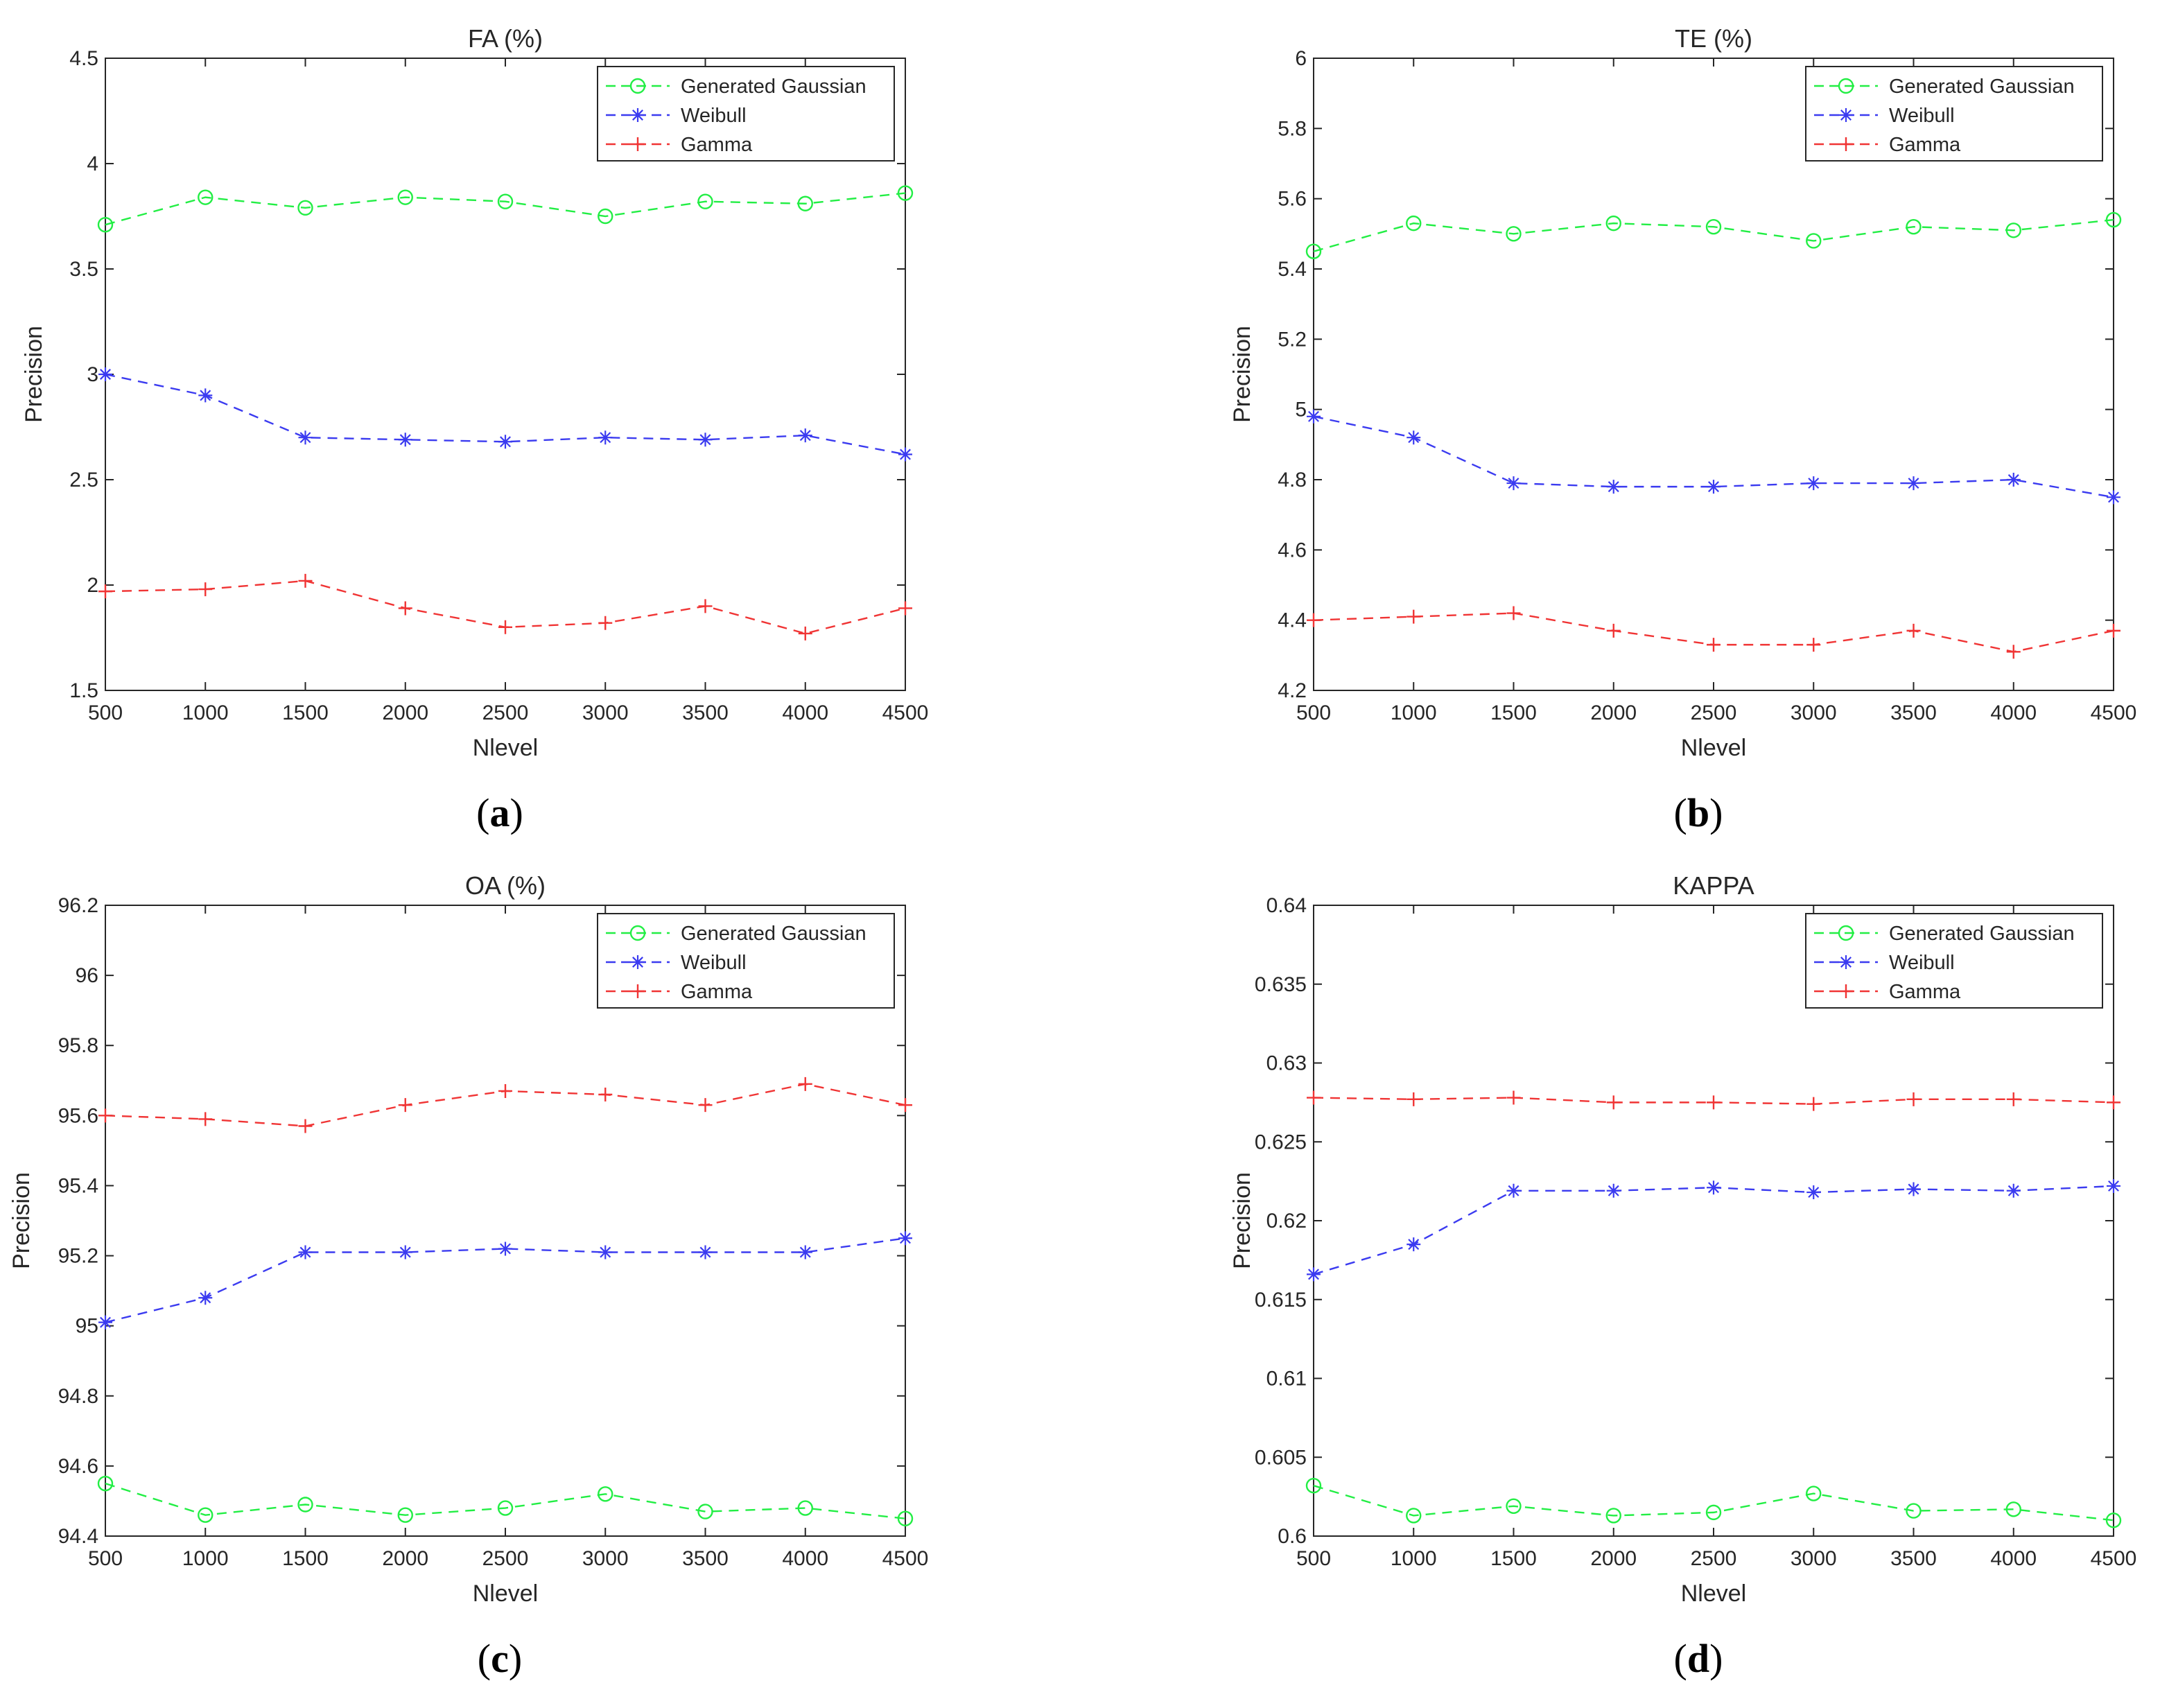  Describe the element at coordinates (1925, 992) in the screenshot. I see `legend-label-gamma: Gamma` at that location.